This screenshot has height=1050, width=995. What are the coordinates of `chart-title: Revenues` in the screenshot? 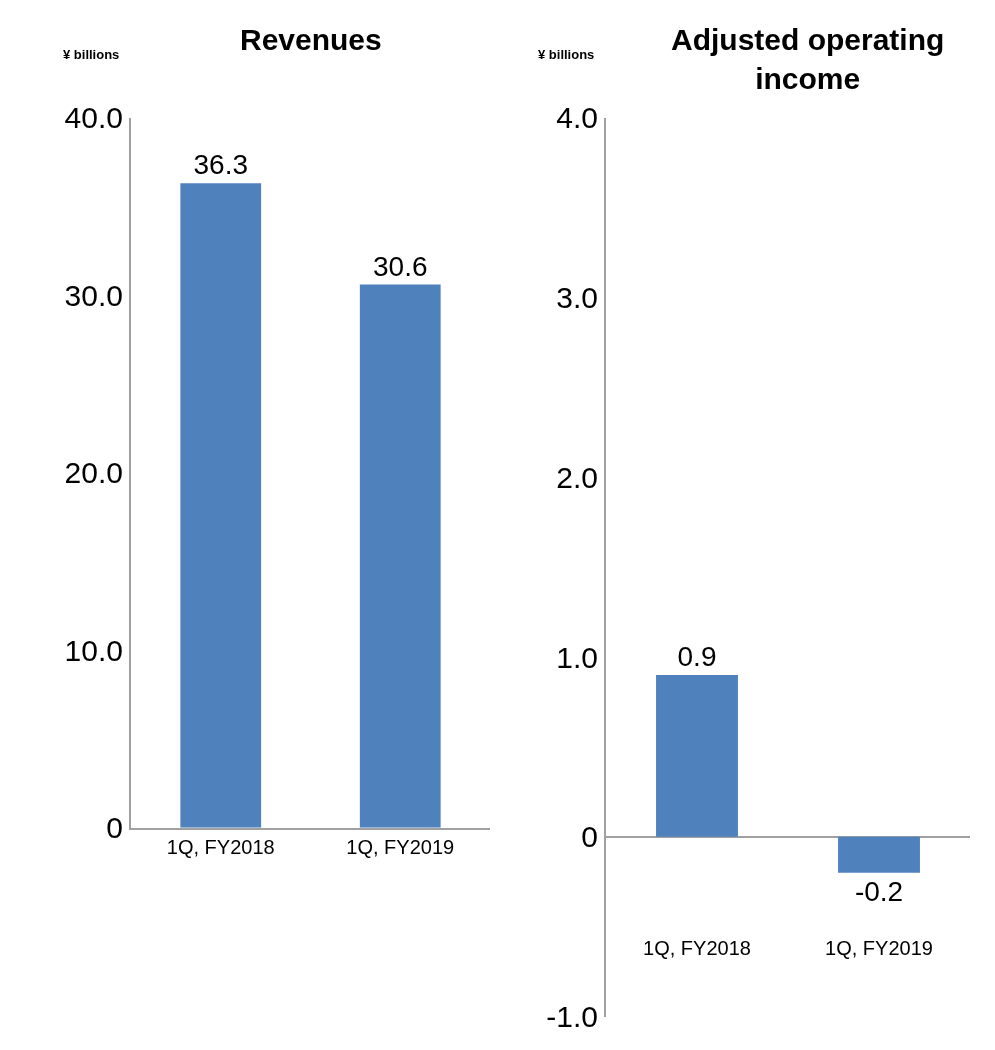 It's located at (311, 39).